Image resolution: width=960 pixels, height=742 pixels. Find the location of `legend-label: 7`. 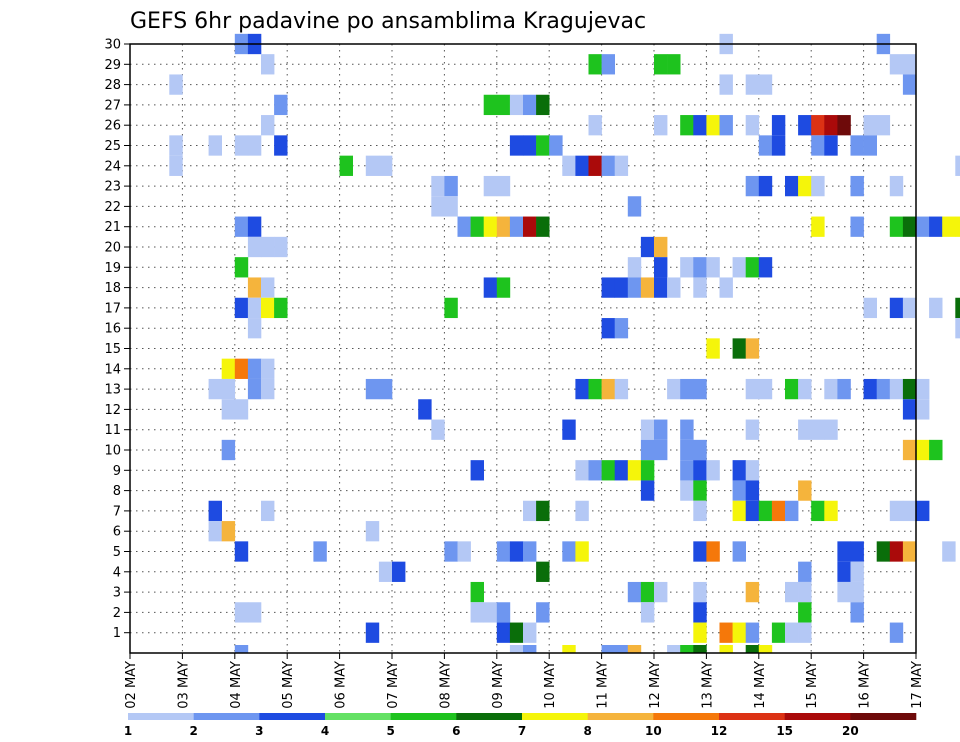

legend-label: 7 is located at coordinates (522, 731).